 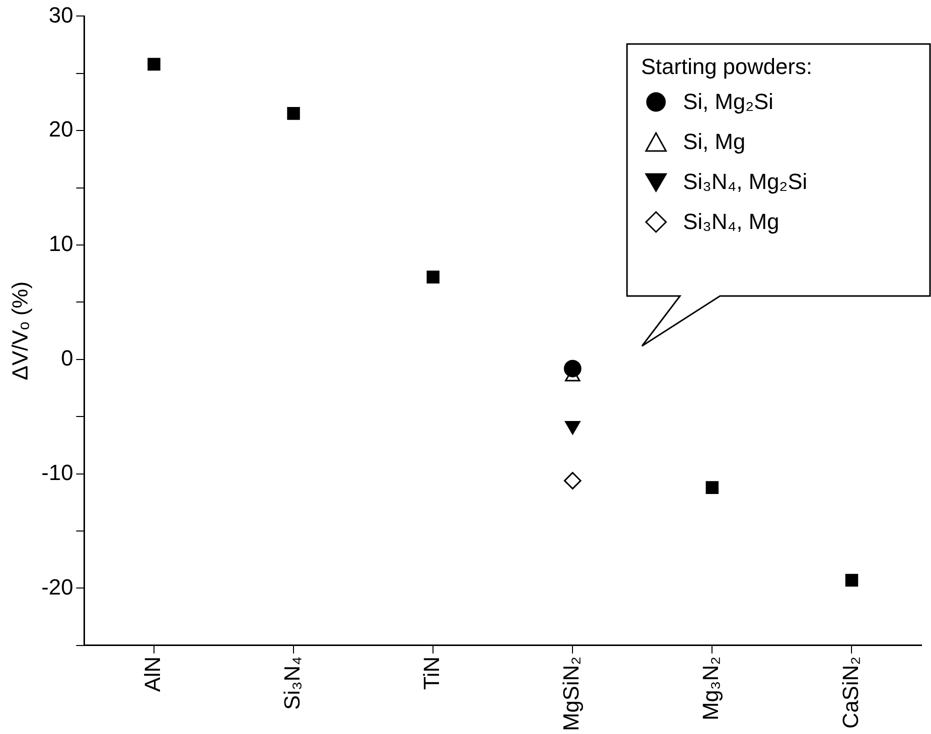 I want to click on x-tick-label: TiN, so click(x=431, y=673).